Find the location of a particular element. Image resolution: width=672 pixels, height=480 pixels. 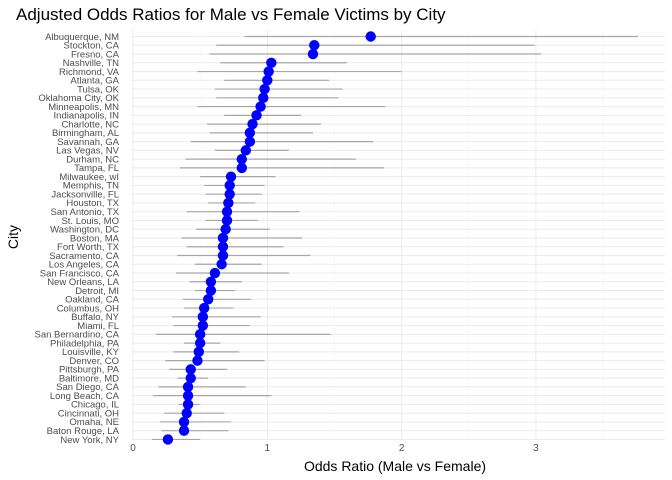

y-tick-label: San Antonio, TX is located at coordinates (85, 212).